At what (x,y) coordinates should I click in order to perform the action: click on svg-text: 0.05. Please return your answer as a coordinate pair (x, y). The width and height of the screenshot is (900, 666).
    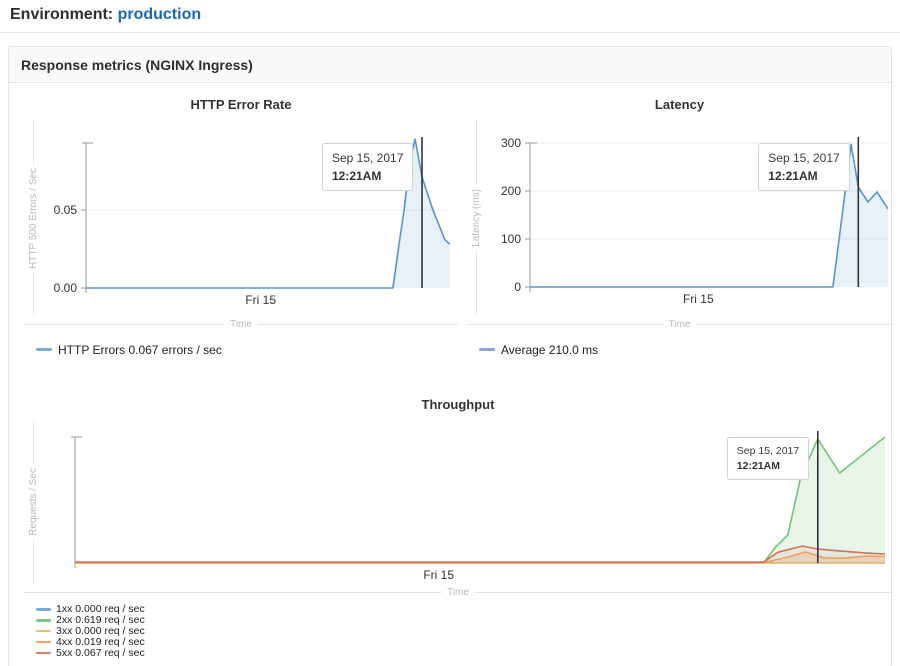
    Looking at the image, I should click on (66, 210).